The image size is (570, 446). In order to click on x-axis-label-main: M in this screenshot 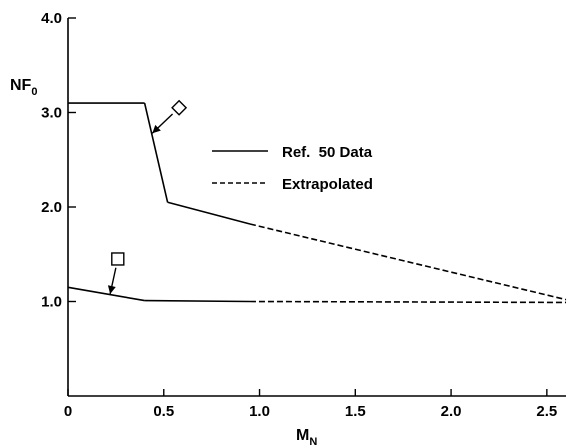, I will do `click(302, 435)`.